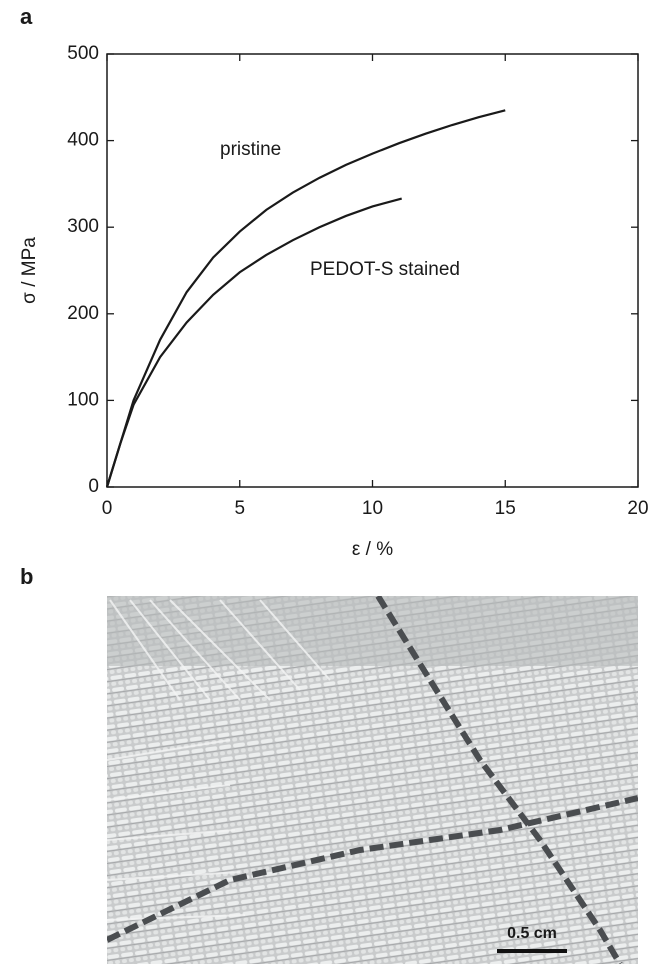 The height and width of the screenshot is (964, 655). I want to click on y-tick-label: 500, so click(83, 53).